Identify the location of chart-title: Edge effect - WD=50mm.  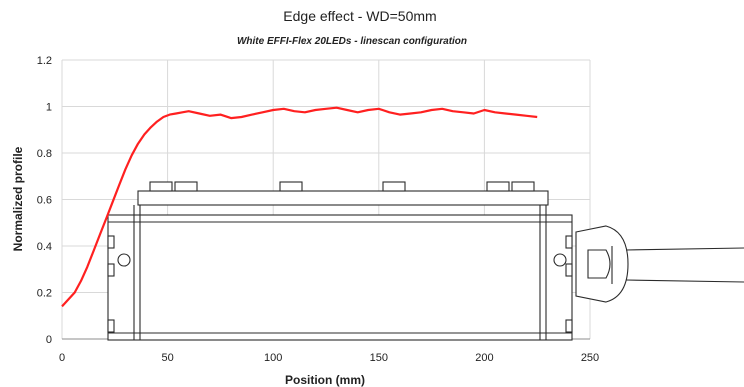
(359, 16).